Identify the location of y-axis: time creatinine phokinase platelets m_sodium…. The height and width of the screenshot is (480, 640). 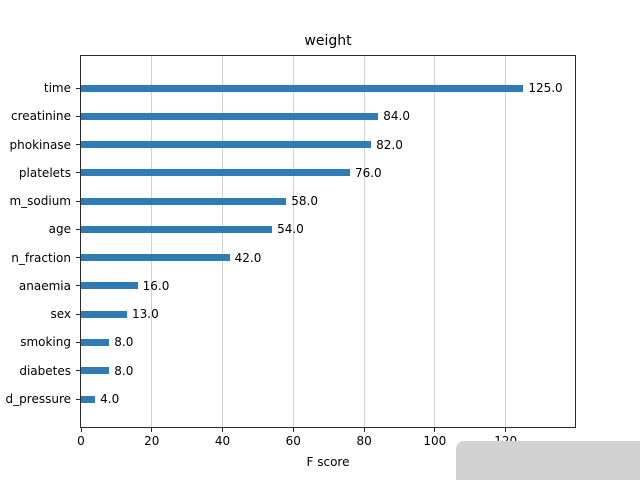
(40, 241).